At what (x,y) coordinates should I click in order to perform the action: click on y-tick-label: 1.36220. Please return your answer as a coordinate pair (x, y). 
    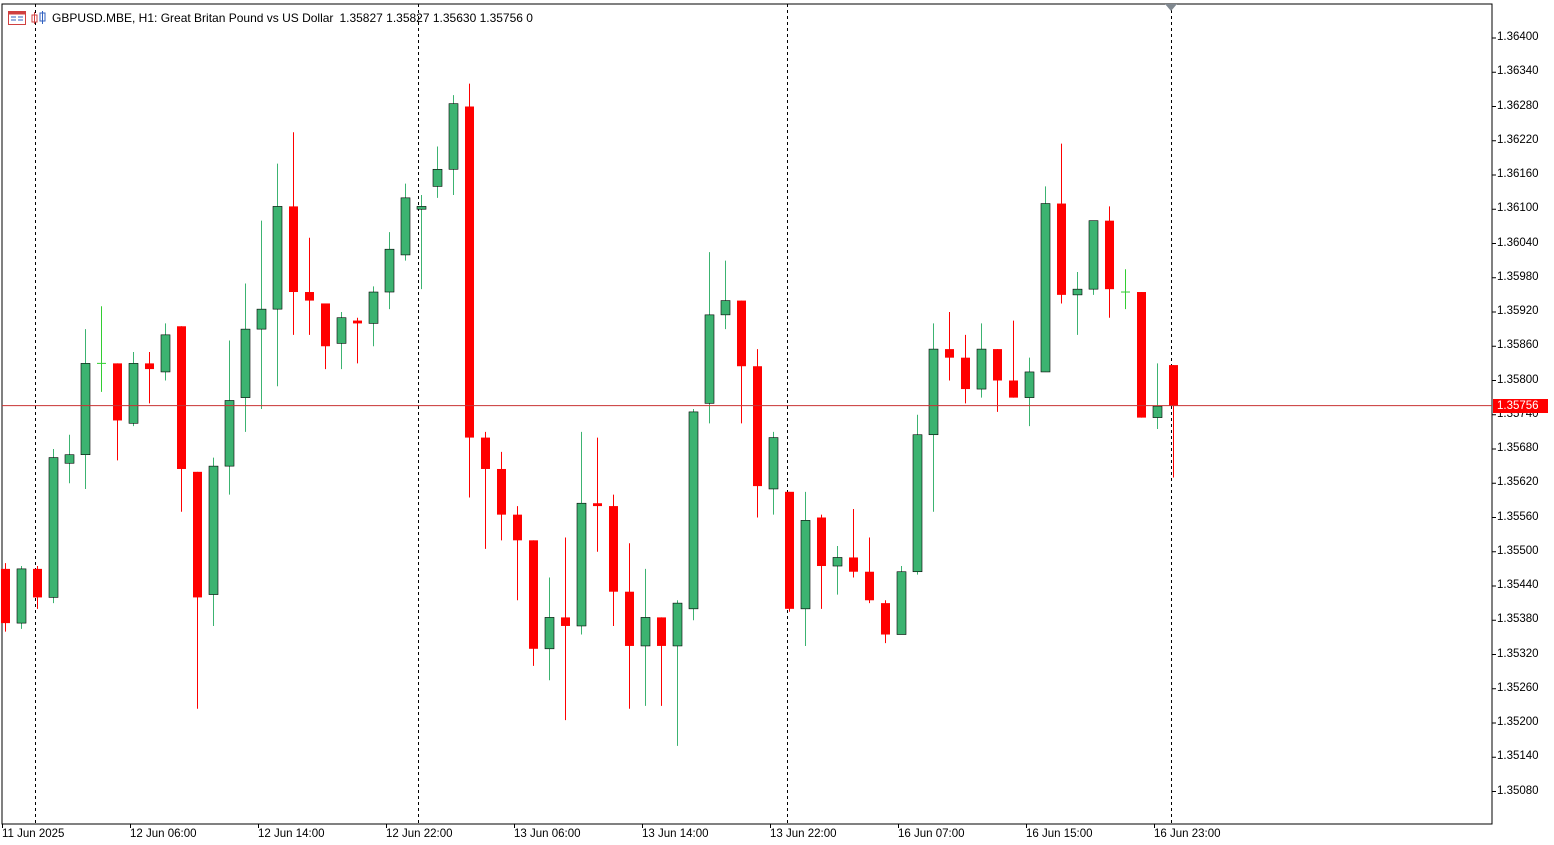
    Looking at the image, I should click on (1518, 139).